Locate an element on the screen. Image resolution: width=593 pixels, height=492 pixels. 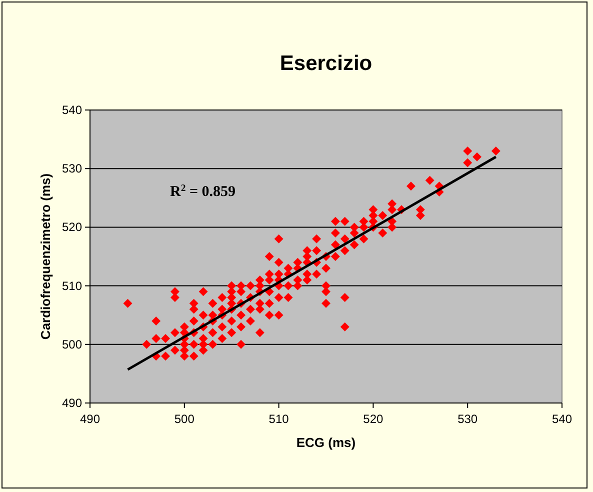
x-tick-label: 490 is located at coordinates (90, 419).